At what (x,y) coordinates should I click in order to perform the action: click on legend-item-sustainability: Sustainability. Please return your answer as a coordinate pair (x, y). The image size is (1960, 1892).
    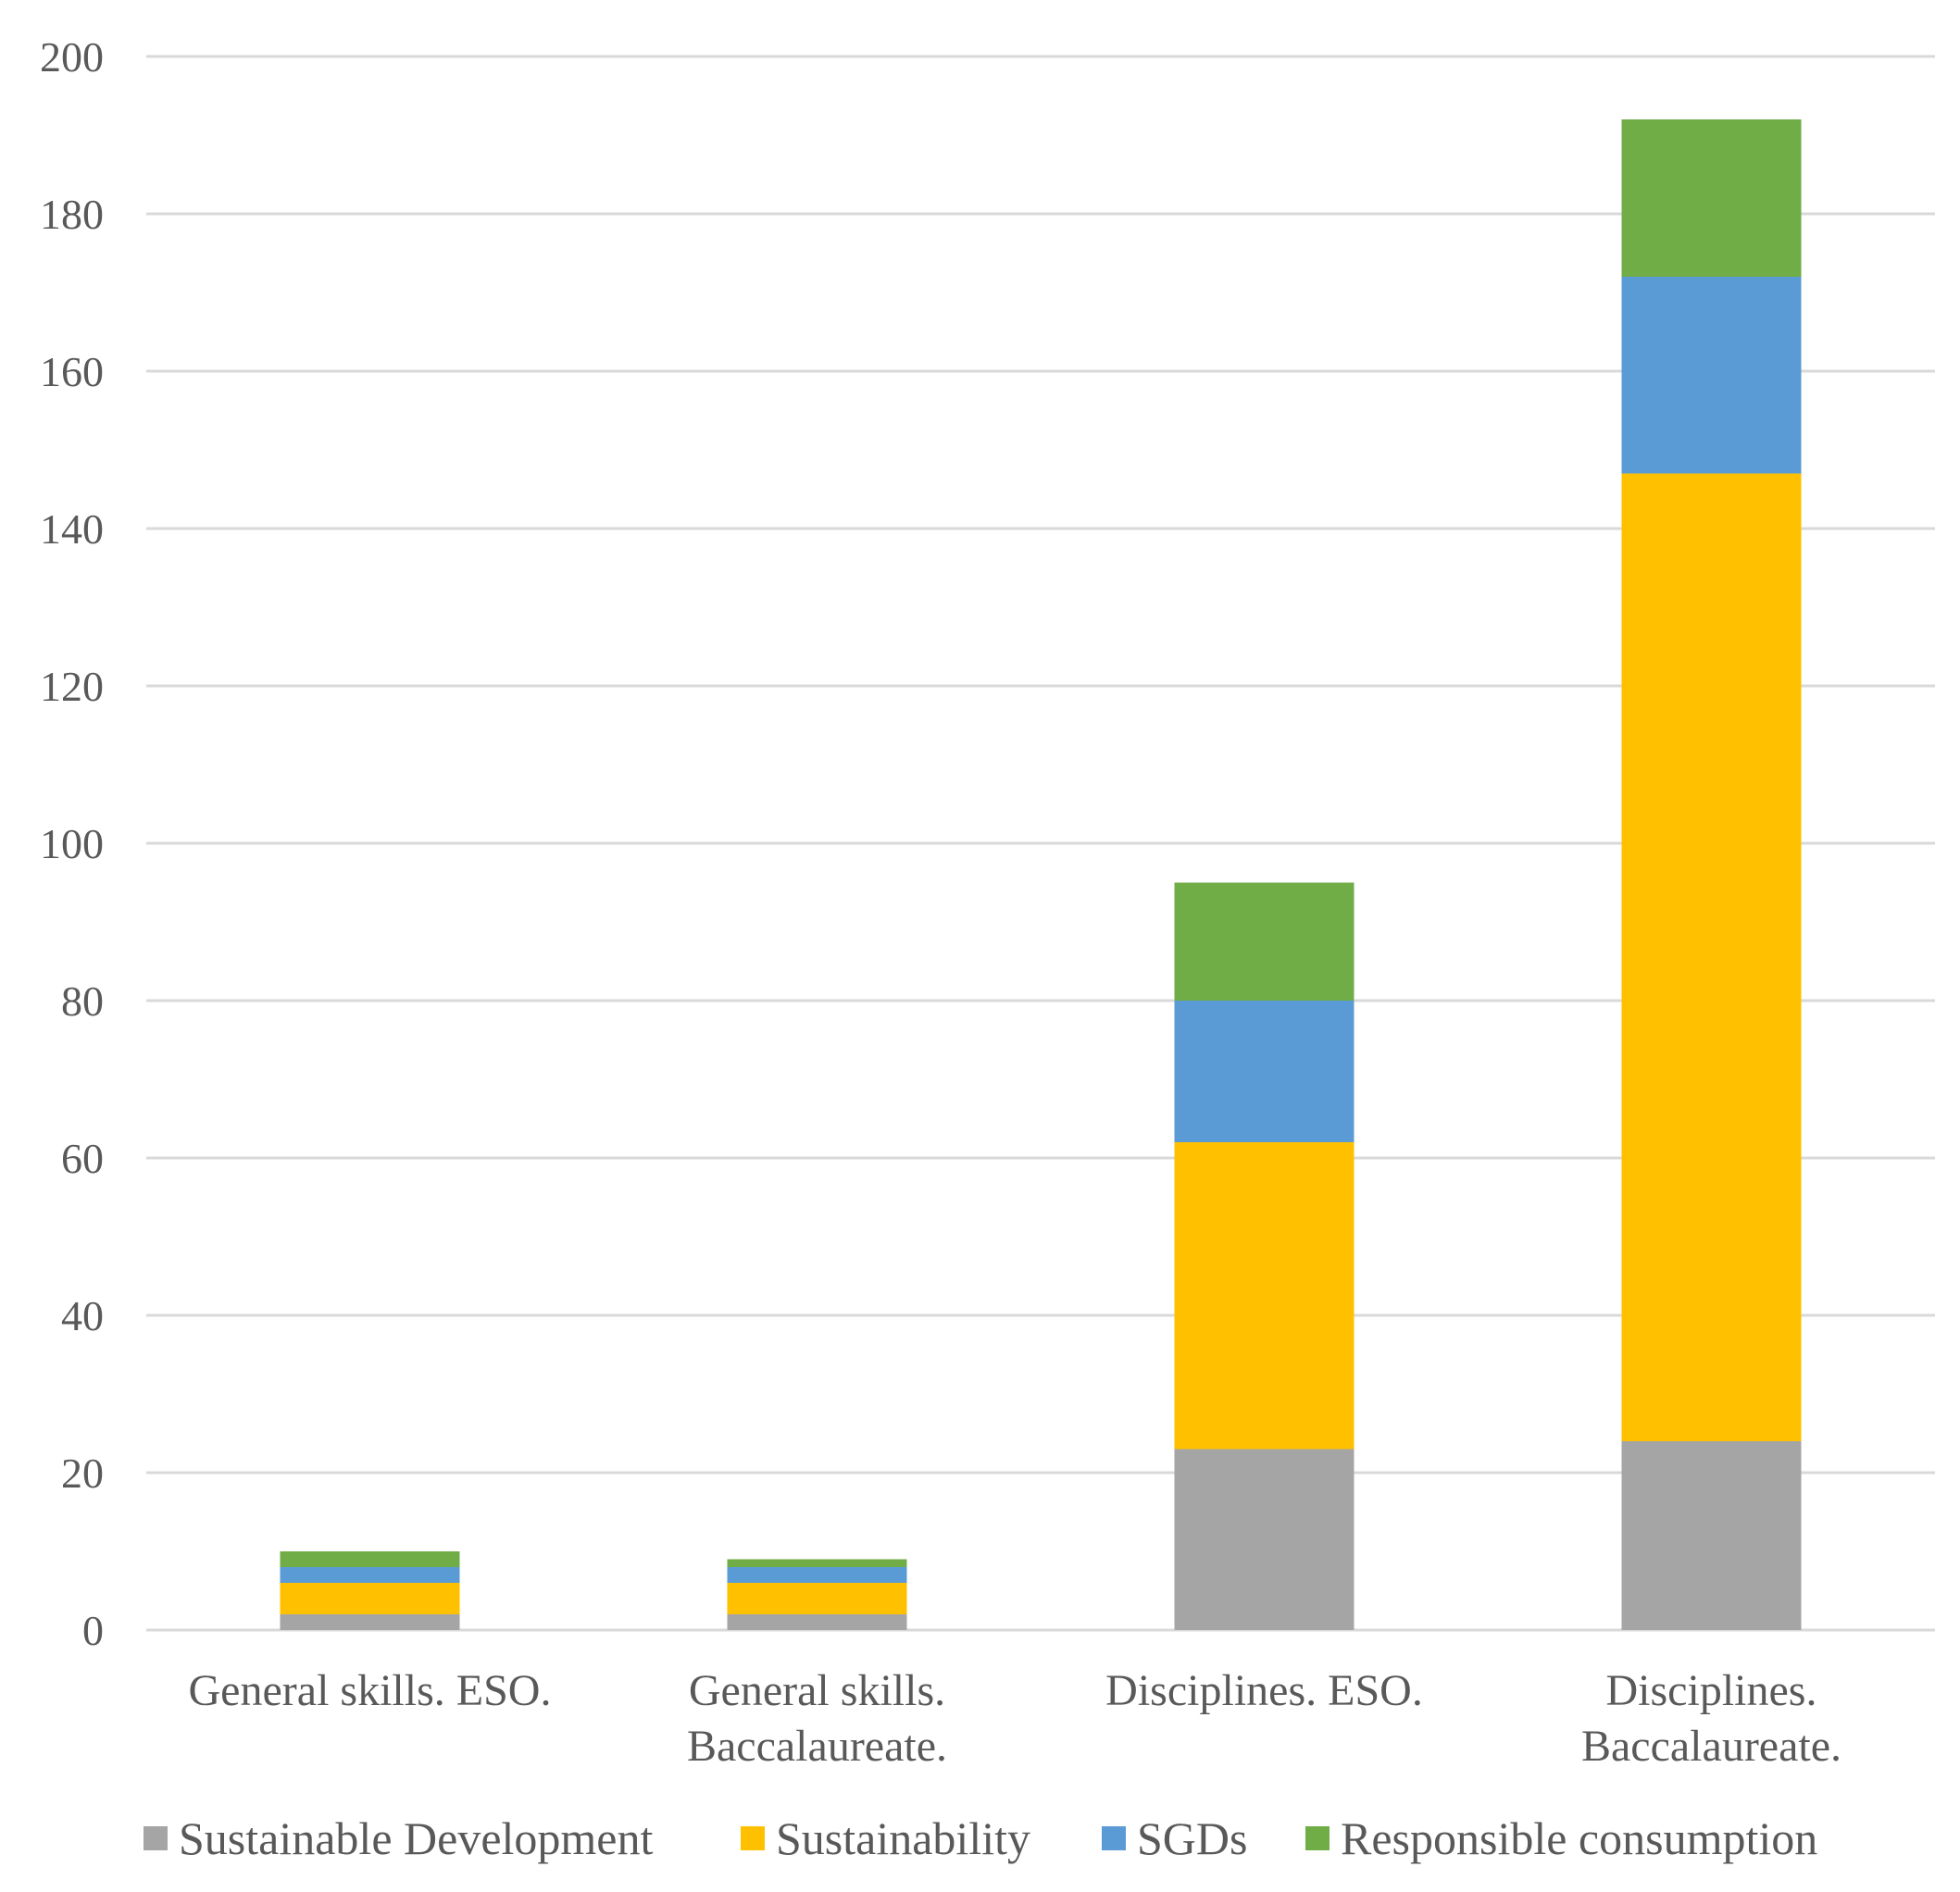
    Looking at the image, I should click on (885, 1838).